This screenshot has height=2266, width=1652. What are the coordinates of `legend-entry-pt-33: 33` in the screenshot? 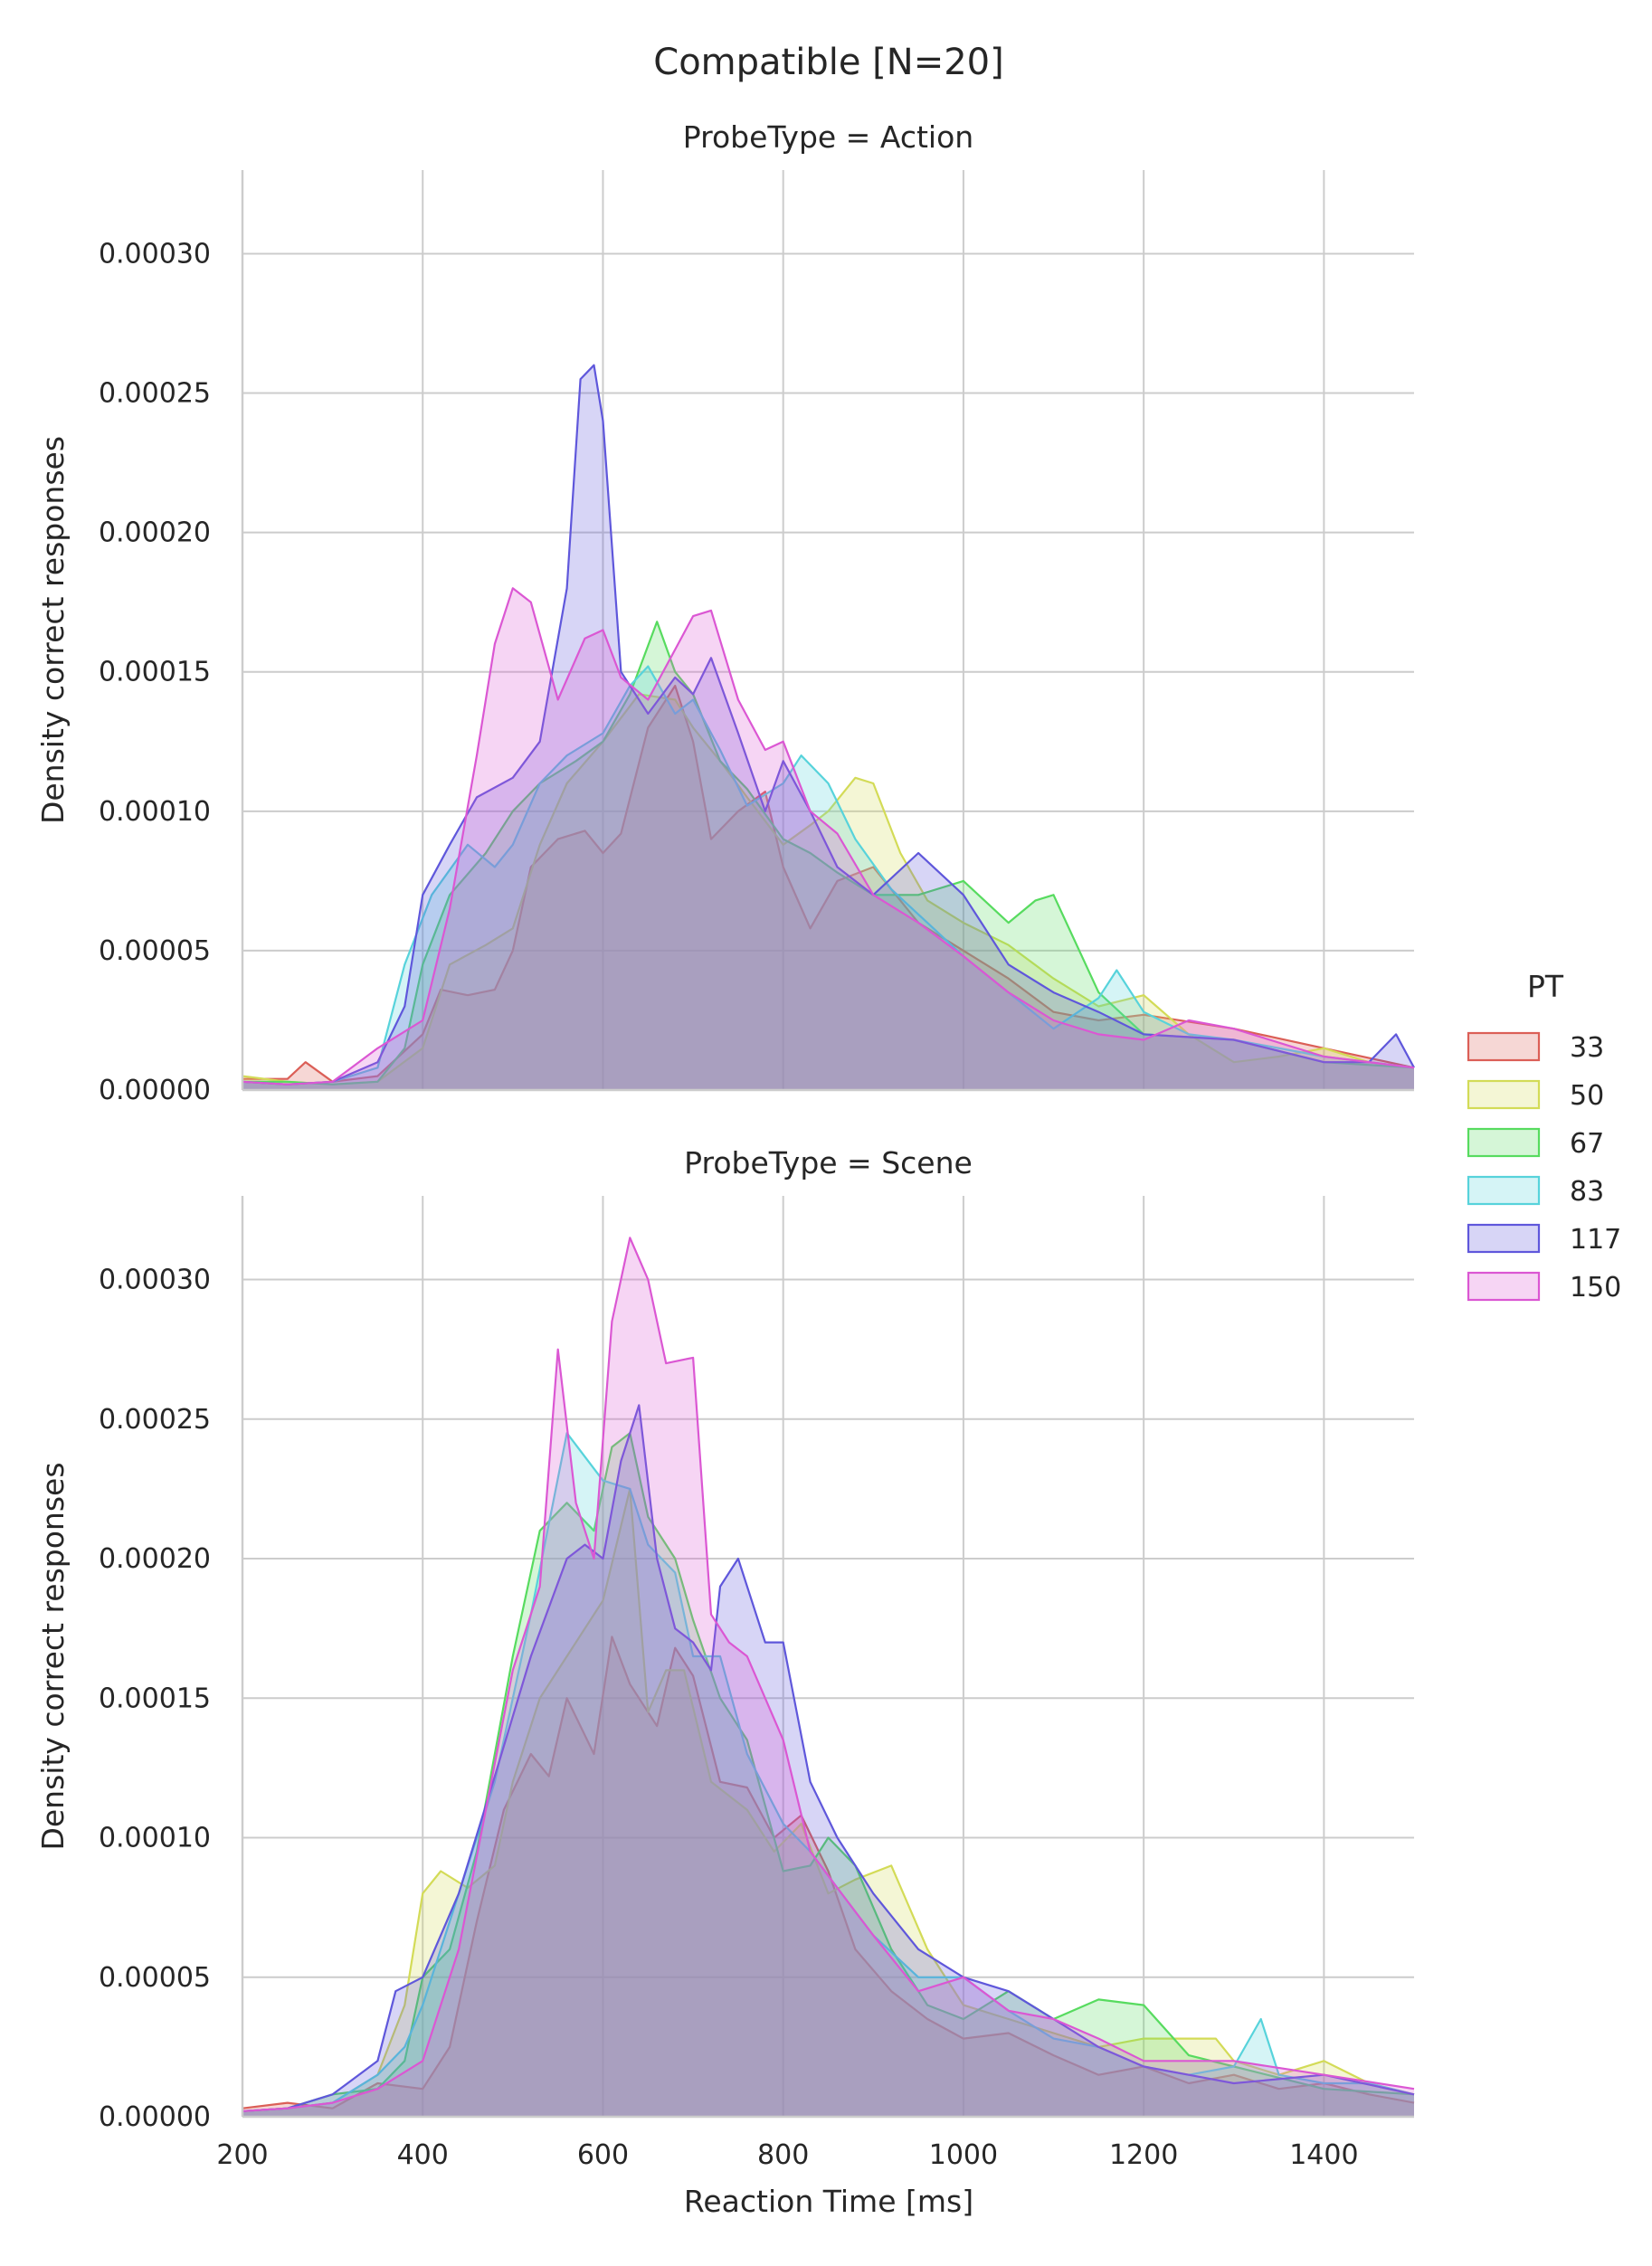 It's located at (1536, 1047).